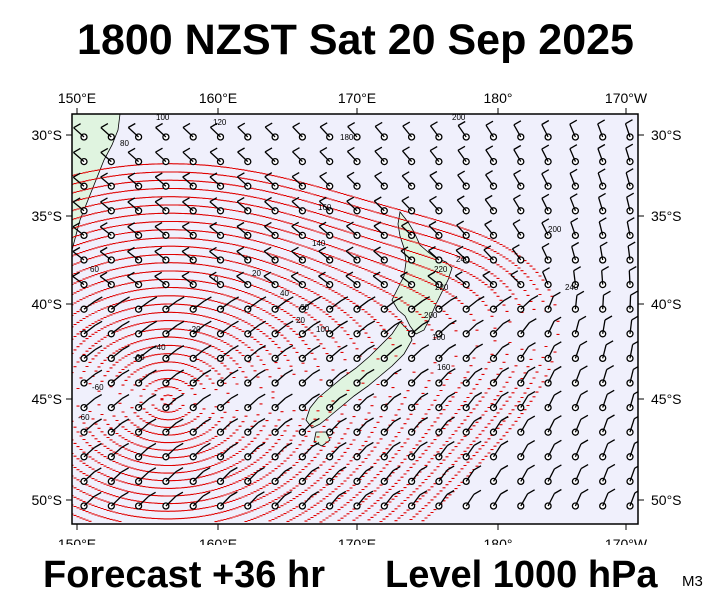 This screenshot has width=711, height=600. I want to click on contour-label: 120, so click(220, 122).